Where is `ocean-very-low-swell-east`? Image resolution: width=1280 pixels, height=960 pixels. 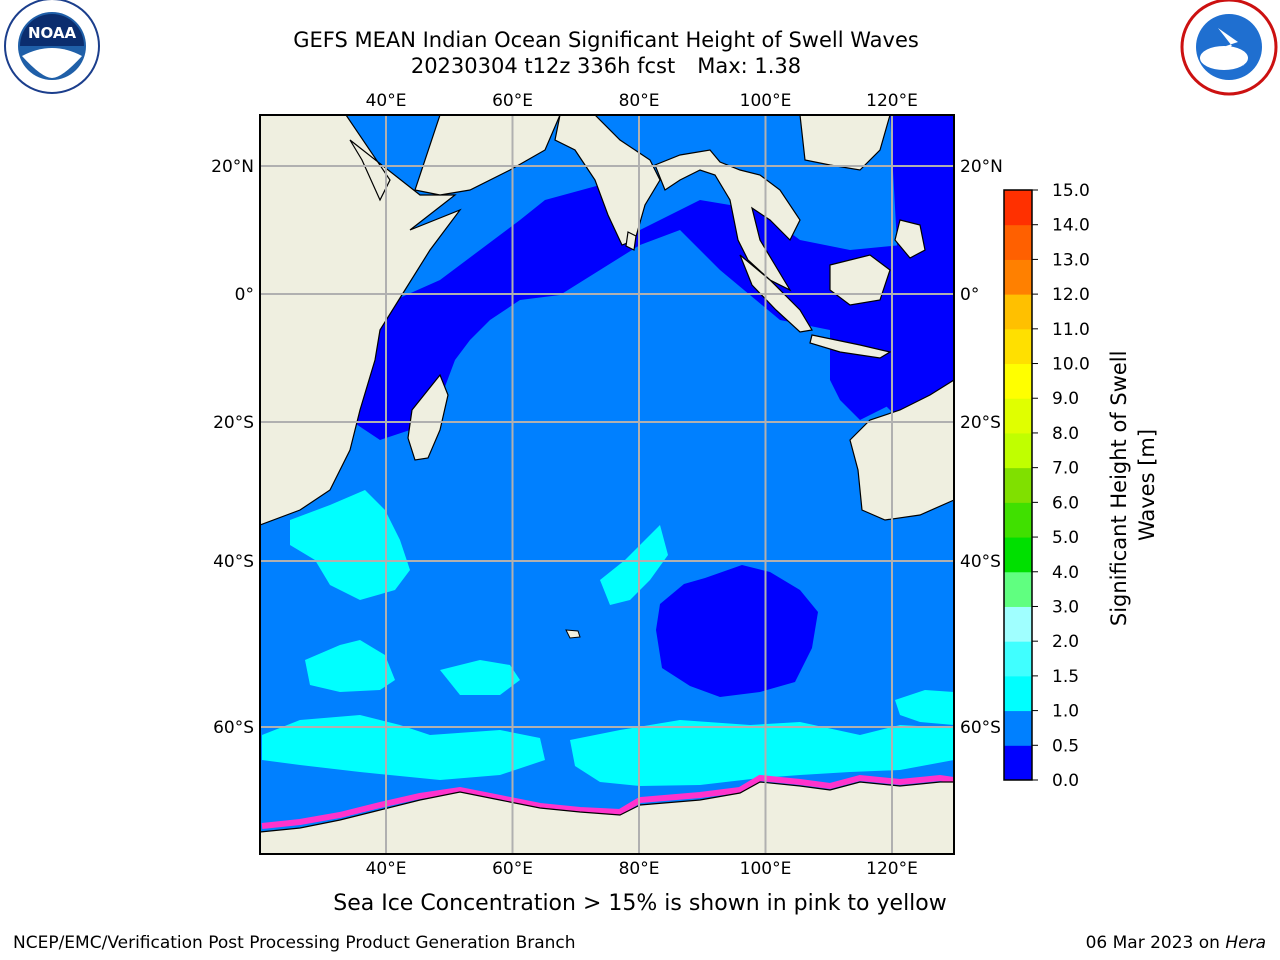 ocean-very-low-swell-east is located at coordinates (917, 267).